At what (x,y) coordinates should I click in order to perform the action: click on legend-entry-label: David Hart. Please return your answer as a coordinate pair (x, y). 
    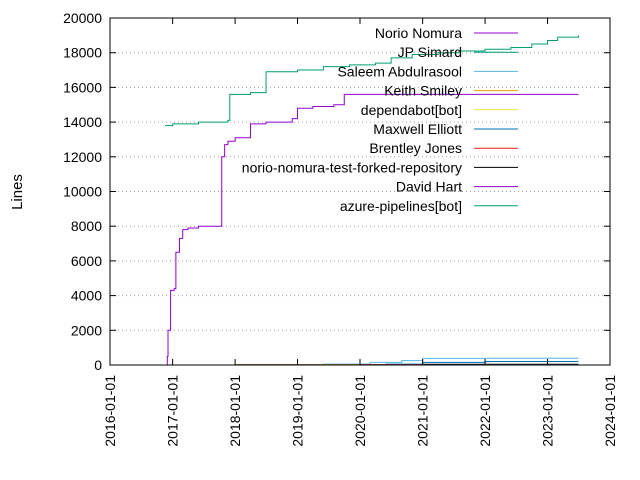
    Looking at the image, I should click on (429, 187).